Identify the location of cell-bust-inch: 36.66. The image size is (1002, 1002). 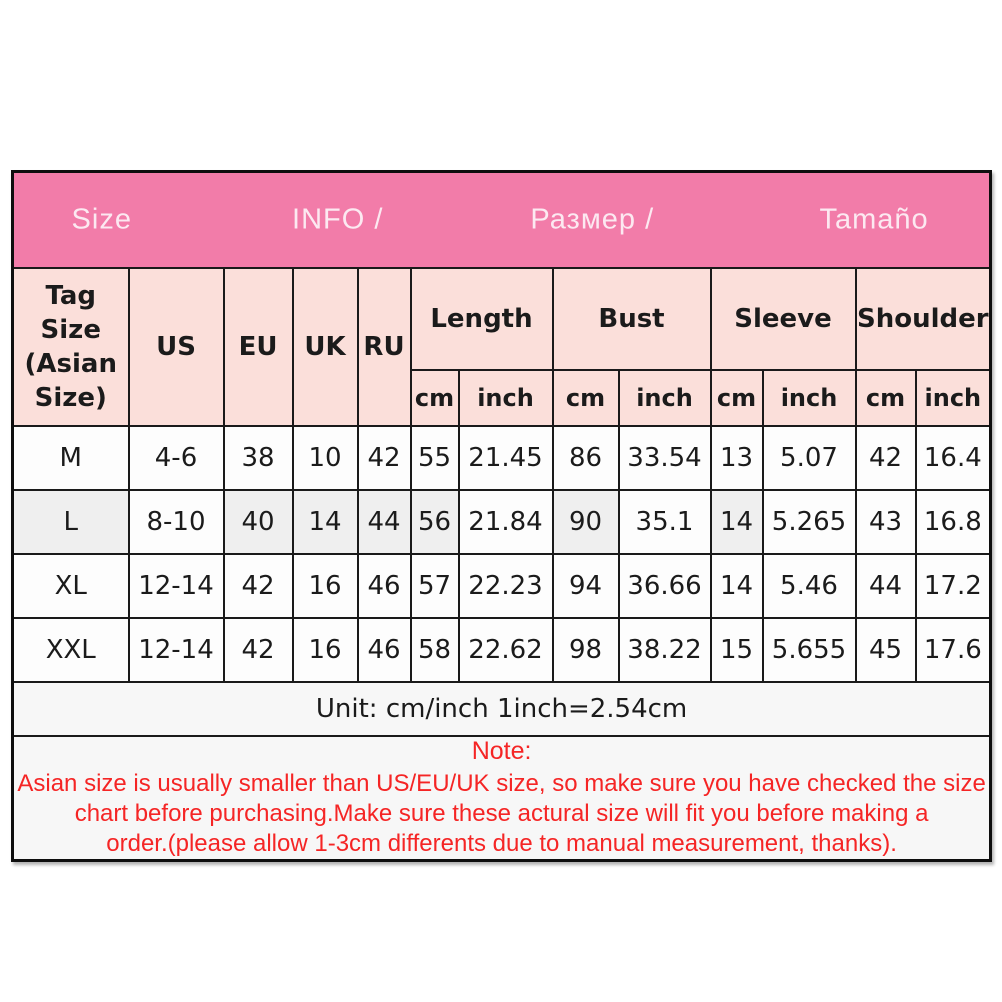
(664, 586).